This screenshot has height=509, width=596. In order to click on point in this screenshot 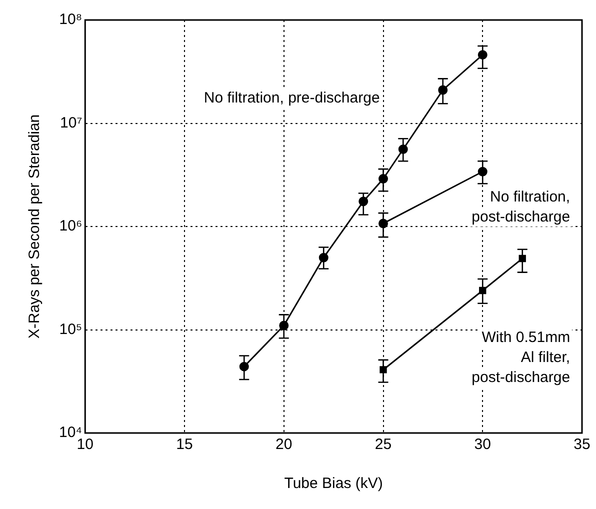, I will do `click(383, 370)`.